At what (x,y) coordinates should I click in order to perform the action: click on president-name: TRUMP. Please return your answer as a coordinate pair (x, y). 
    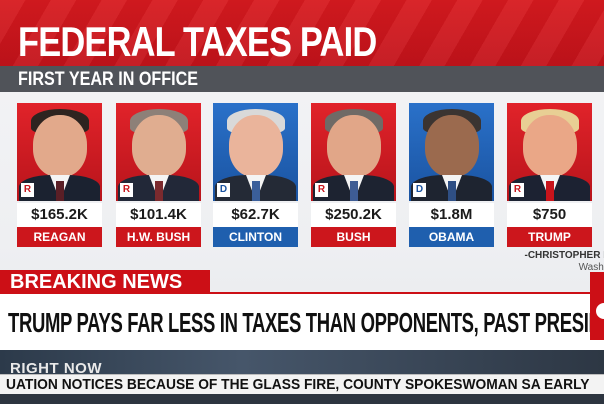
    Looking at the image, I should click on (549, 237).